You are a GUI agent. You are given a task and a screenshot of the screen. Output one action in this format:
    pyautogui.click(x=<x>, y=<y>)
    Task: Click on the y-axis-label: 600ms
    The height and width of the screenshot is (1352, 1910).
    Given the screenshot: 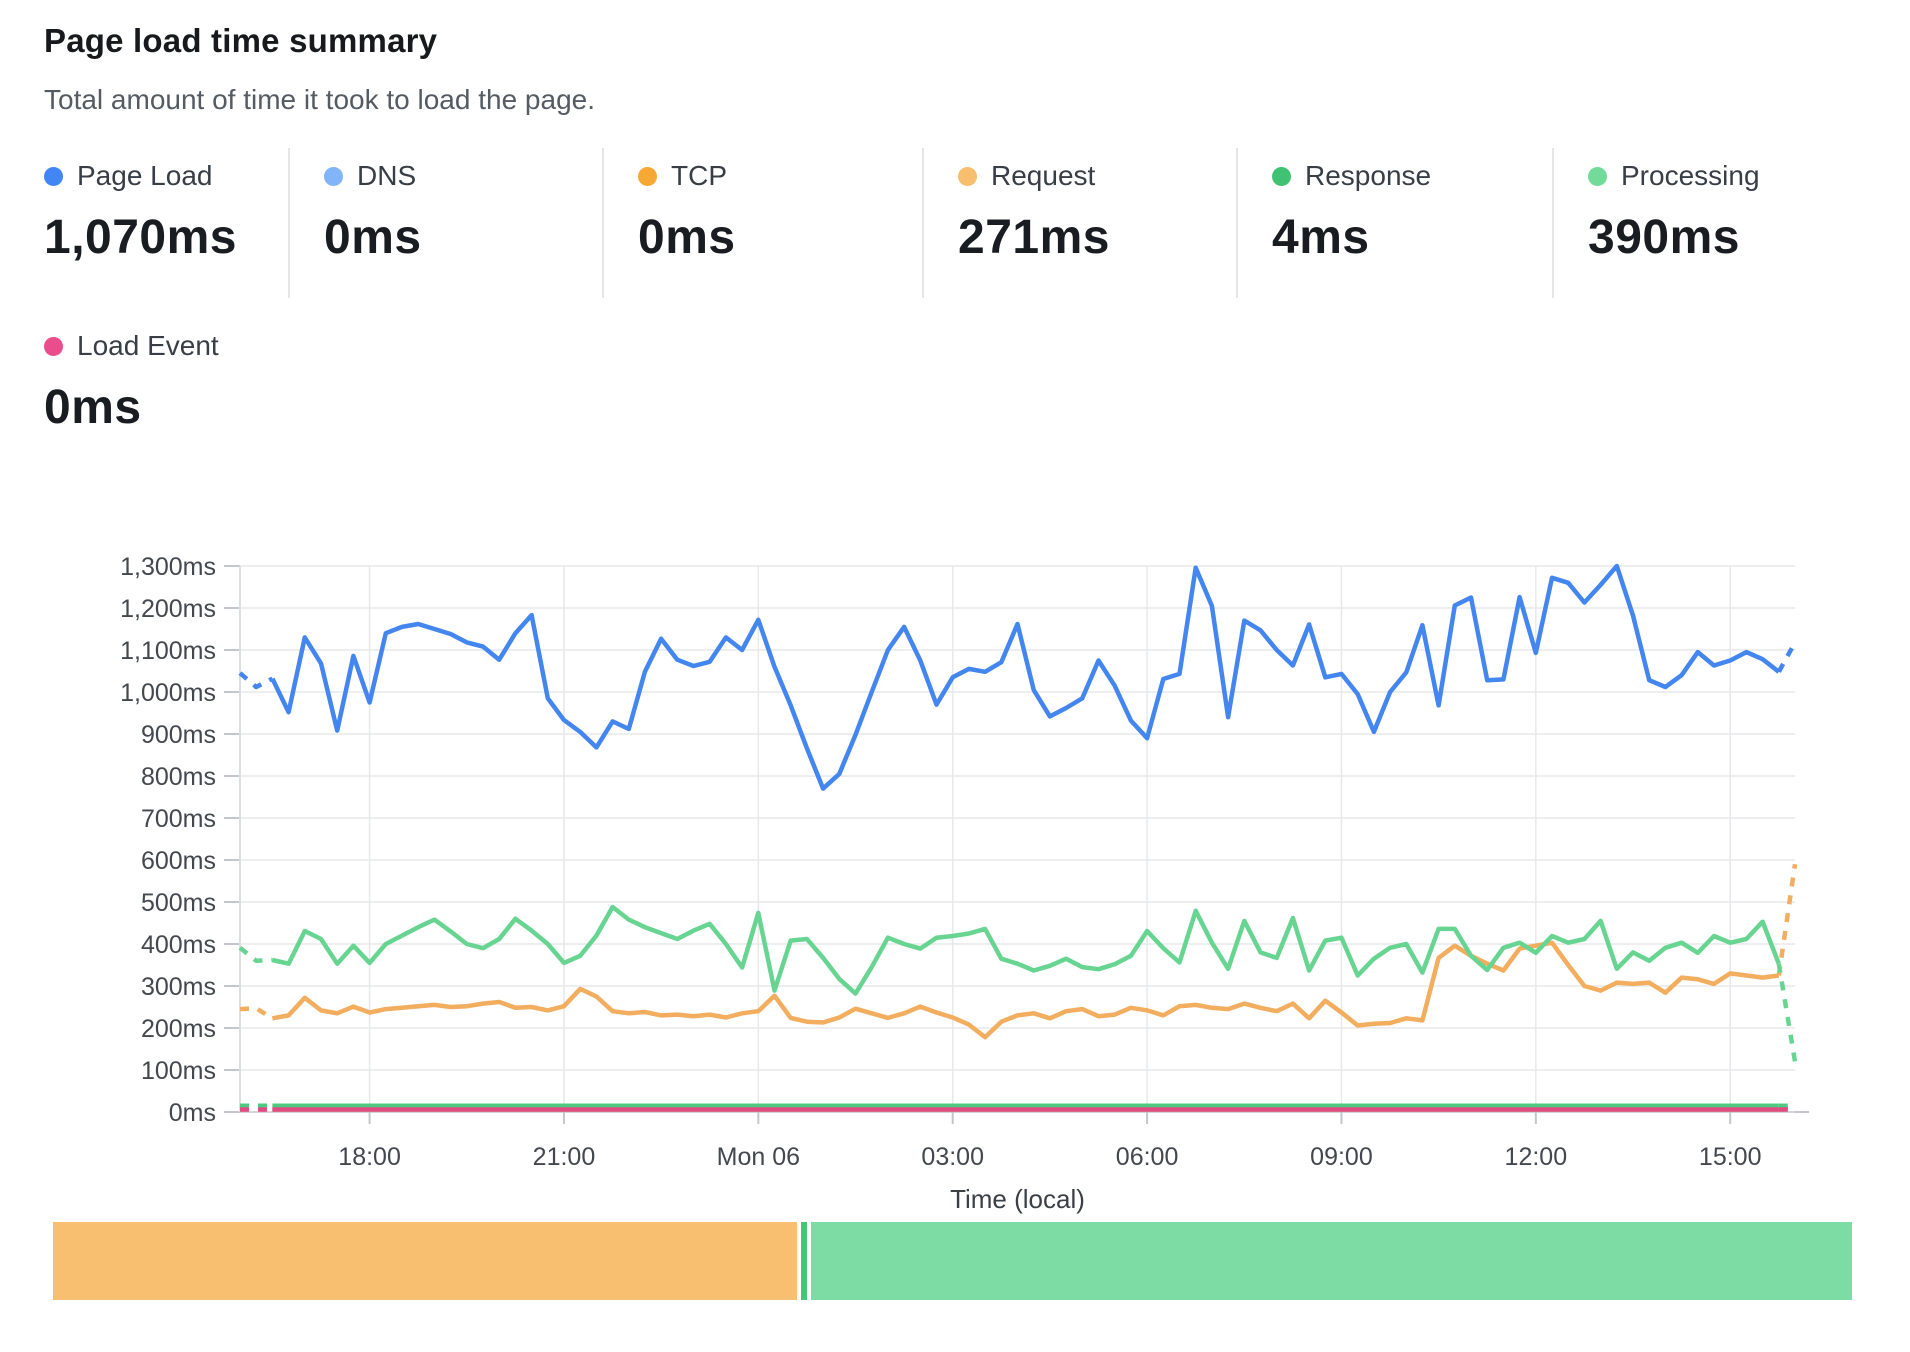 What is the action you would take?
    pyautogui.click(x=178, y=861)
    